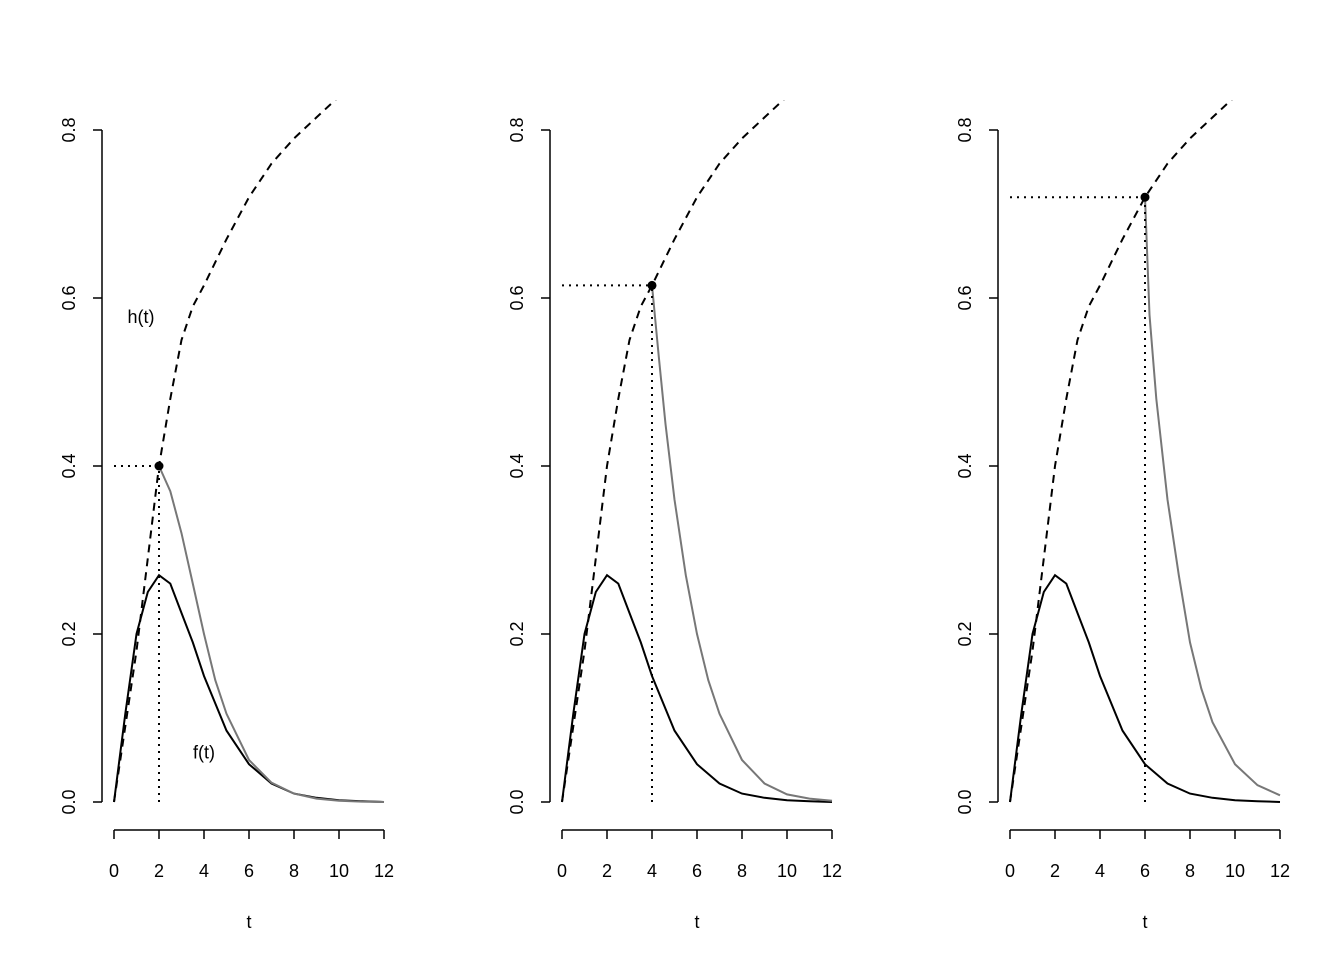 The image size is (1344, 960). What do you see at coordinates (204, 752) in the screenshot?
I see `curve-annotation: f(t)` at bounding box center [204, 752].